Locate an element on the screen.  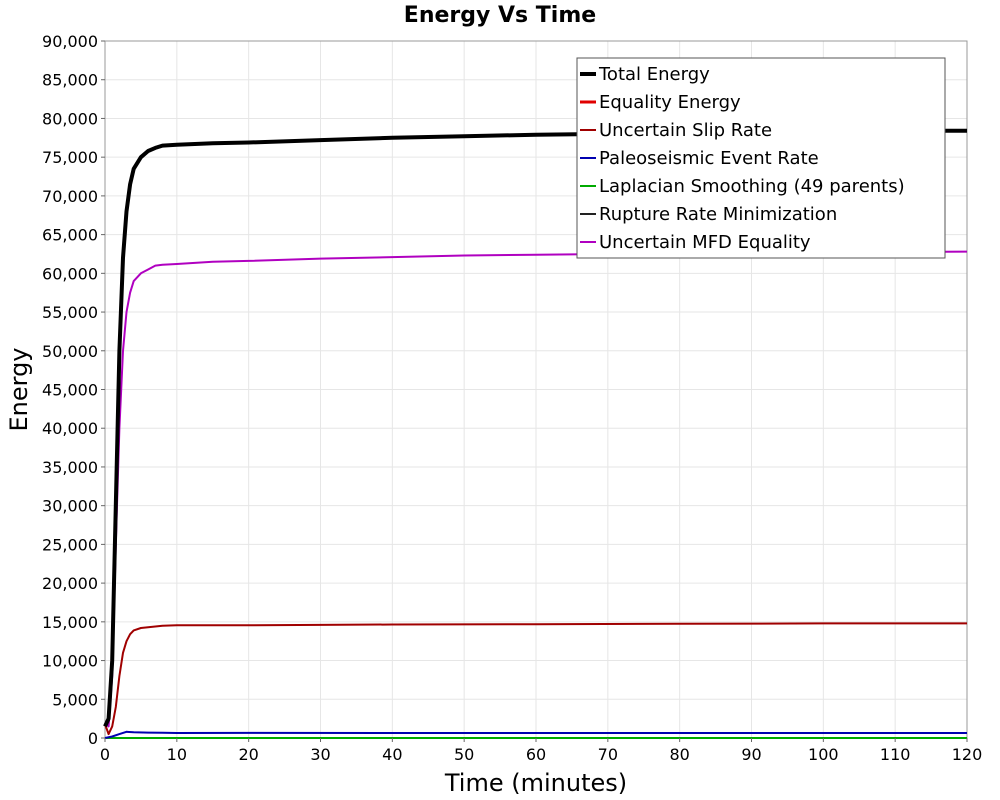
x-tick-label: 60 is located at coordinates (536, 754).